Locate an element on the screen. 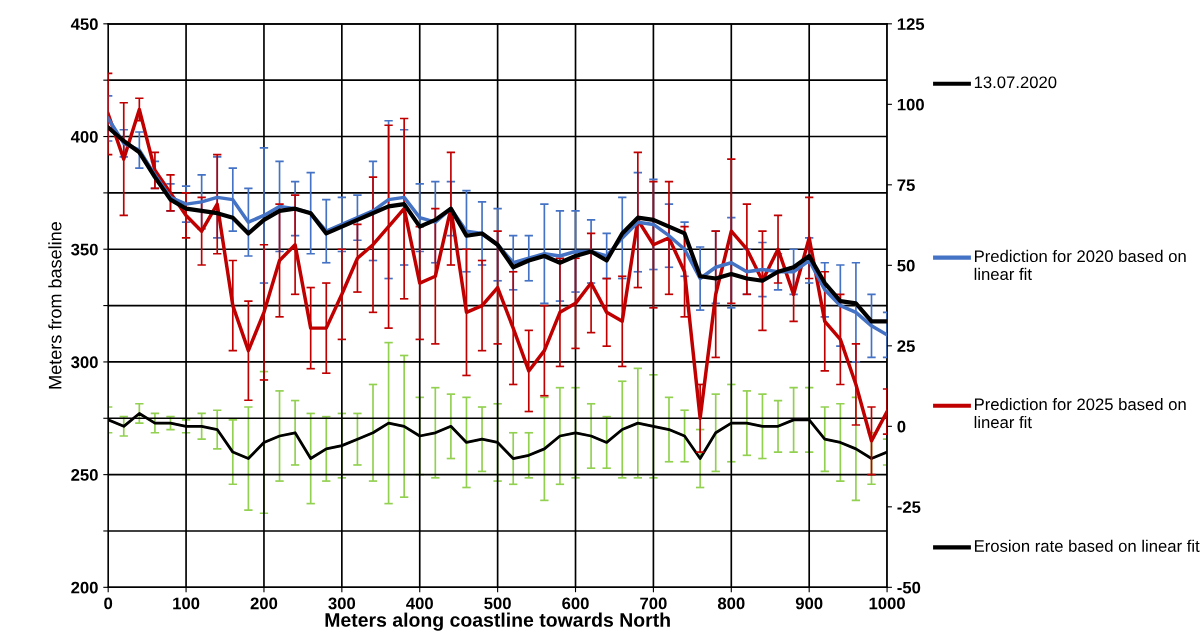  x-tick-label: 900 is located at coordinates (809, 603).